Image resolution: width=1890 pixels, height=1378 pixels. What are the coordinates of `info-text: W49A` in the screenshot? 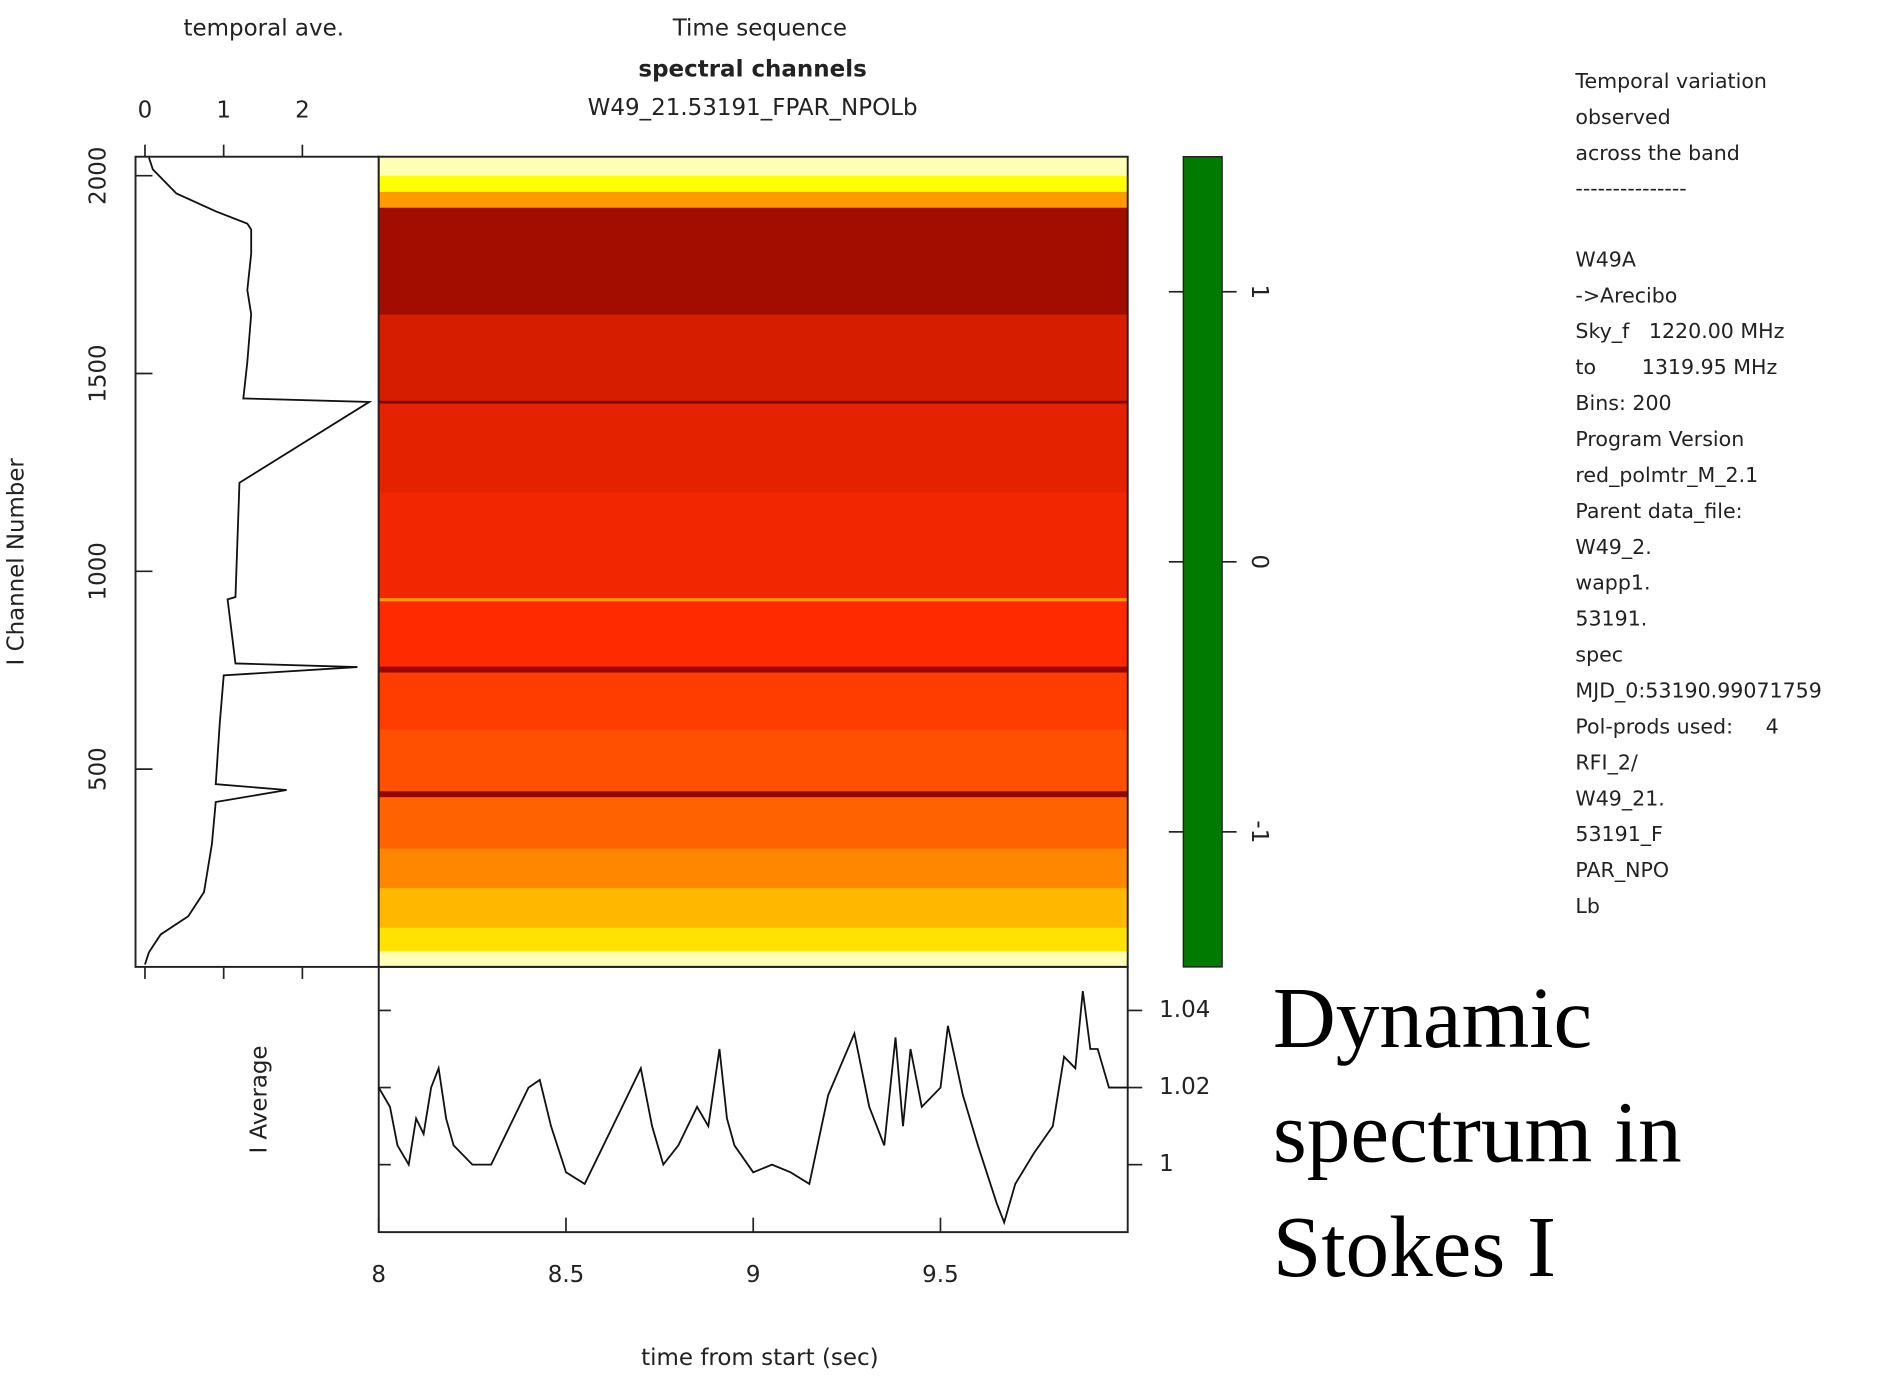 It's located at (1605, 259).